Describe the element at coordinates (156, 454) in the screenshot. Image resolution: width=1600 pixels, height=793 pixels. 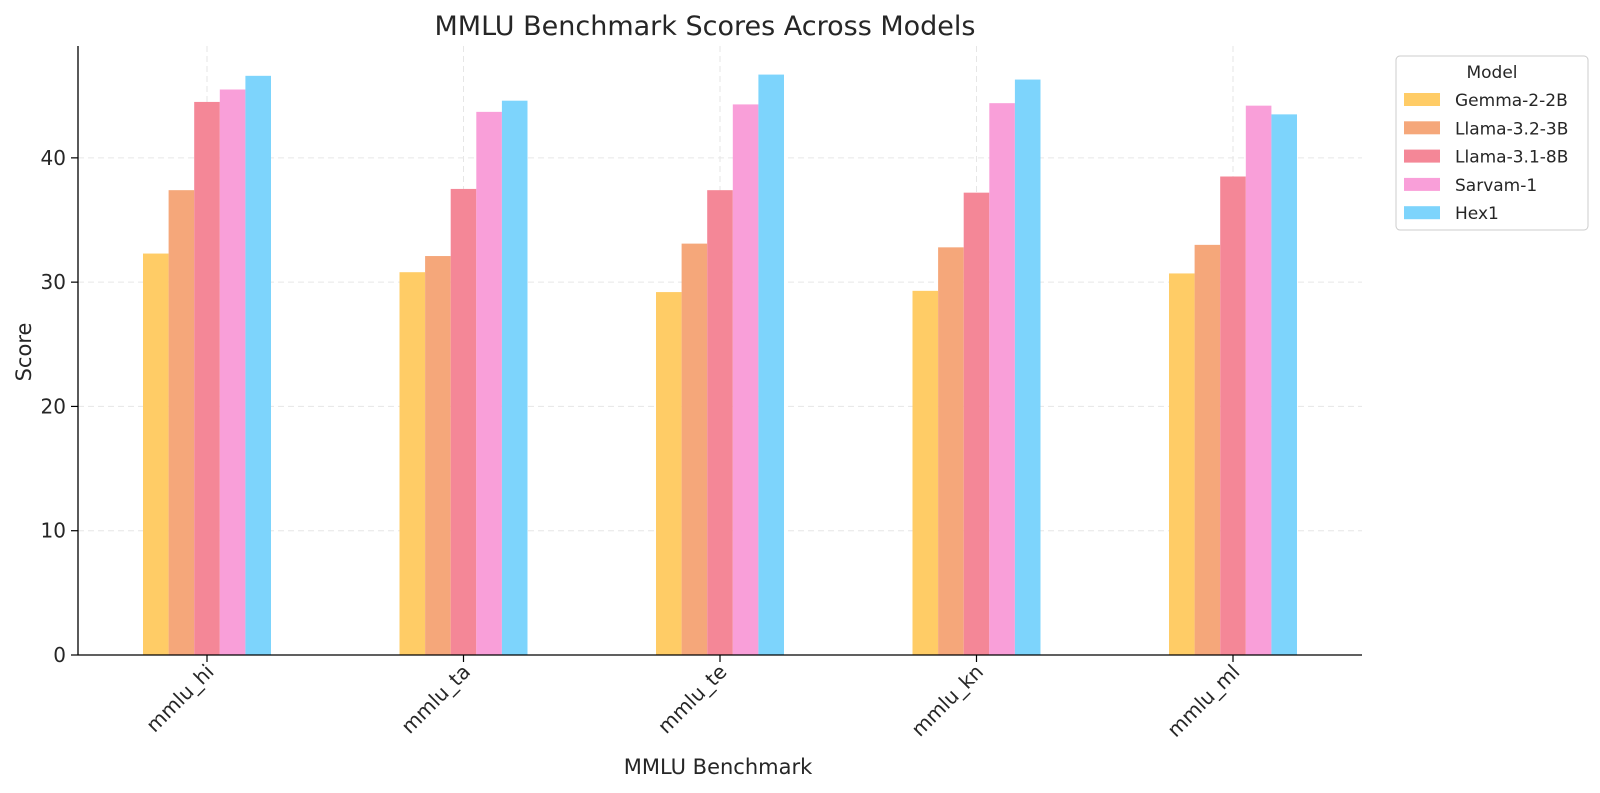
I see `bar-gemma-2-2b-mmlu_hi` at that location.